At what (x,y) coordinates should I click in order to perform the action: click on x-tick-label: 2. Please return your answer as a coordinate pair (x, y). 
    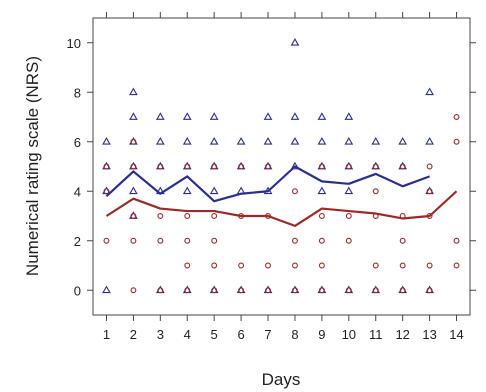
    Looking at the image, I should click on (133, 334).